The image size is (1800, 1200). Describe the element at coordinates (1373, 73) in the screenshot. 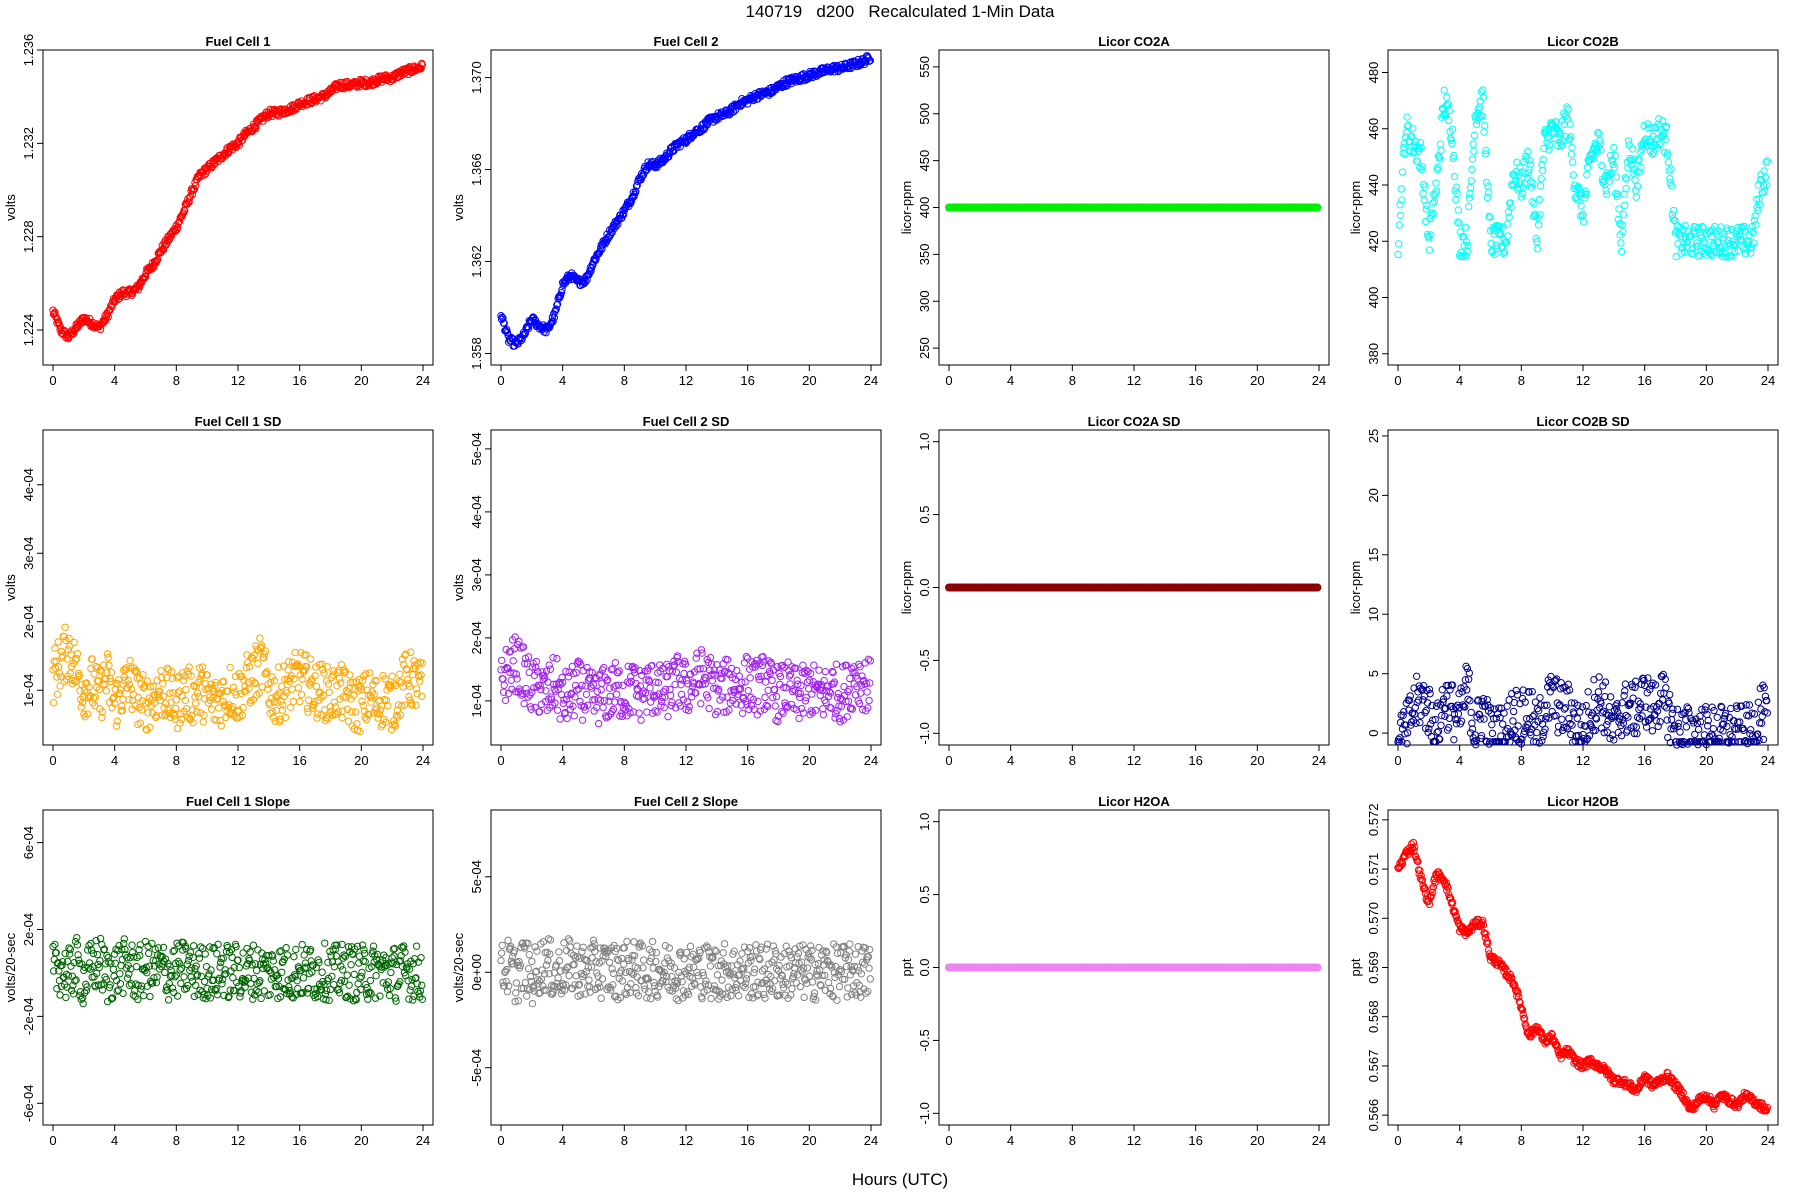

I see `y-tick-label: 480` at that location.